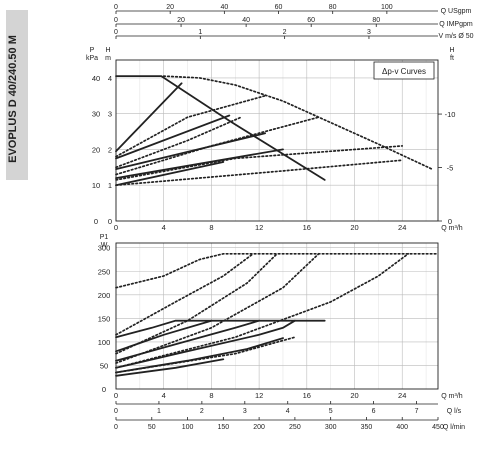 This screenshot has width=500, height=450. What do you see at coordinates (96, 185) in the screenshot?
I see `head-ytick-kpa: 10` at bounding box center [96, 185].